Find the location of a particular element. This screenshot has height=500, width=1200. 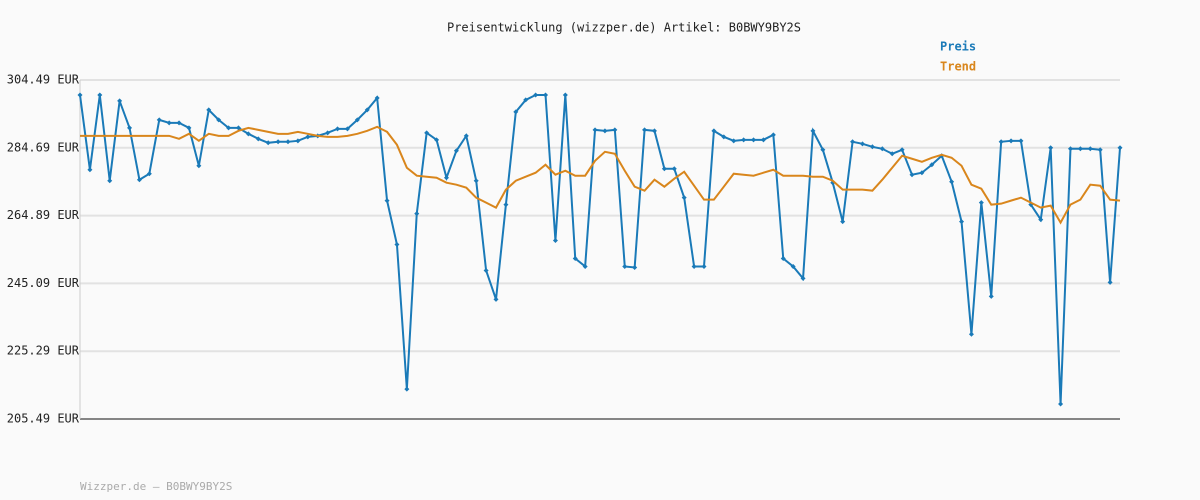

y-tick-label: 245.09 EUR is located at coordinates (43, 283).